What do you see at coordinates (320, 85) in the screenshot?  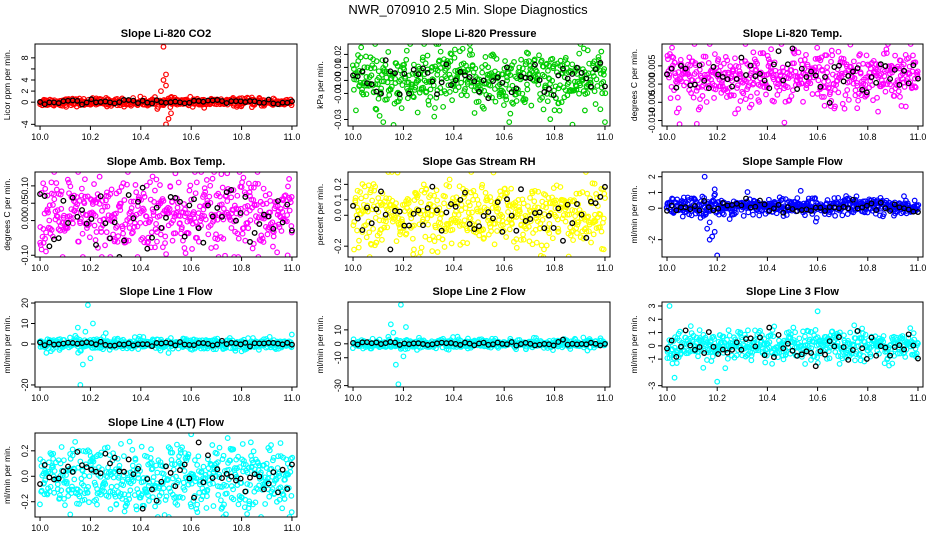 I see `y-axis-label: kPa per min.` at bounding box center [320, 85].